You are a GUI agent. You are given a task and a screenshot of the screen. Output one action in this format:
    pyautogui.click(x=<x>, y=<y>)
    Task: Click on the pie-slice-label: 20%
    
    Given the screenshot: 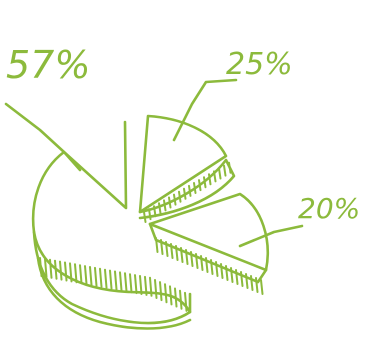 What is the action you would take?
    pyautogui.click(x=329, y=208)
    